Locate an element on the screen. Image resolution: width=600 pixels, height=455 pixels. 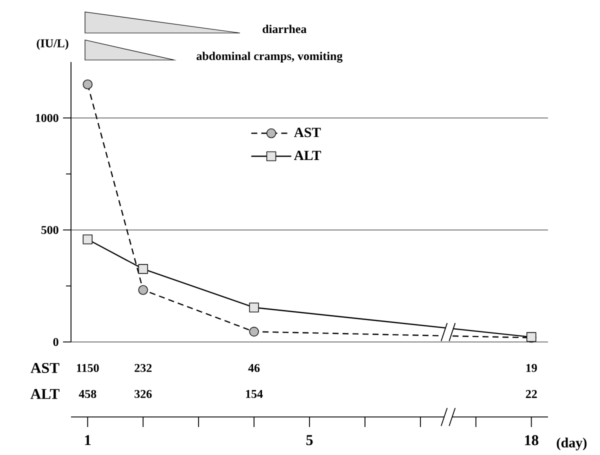
data-label: 46 is located at coordinates (254, 368).